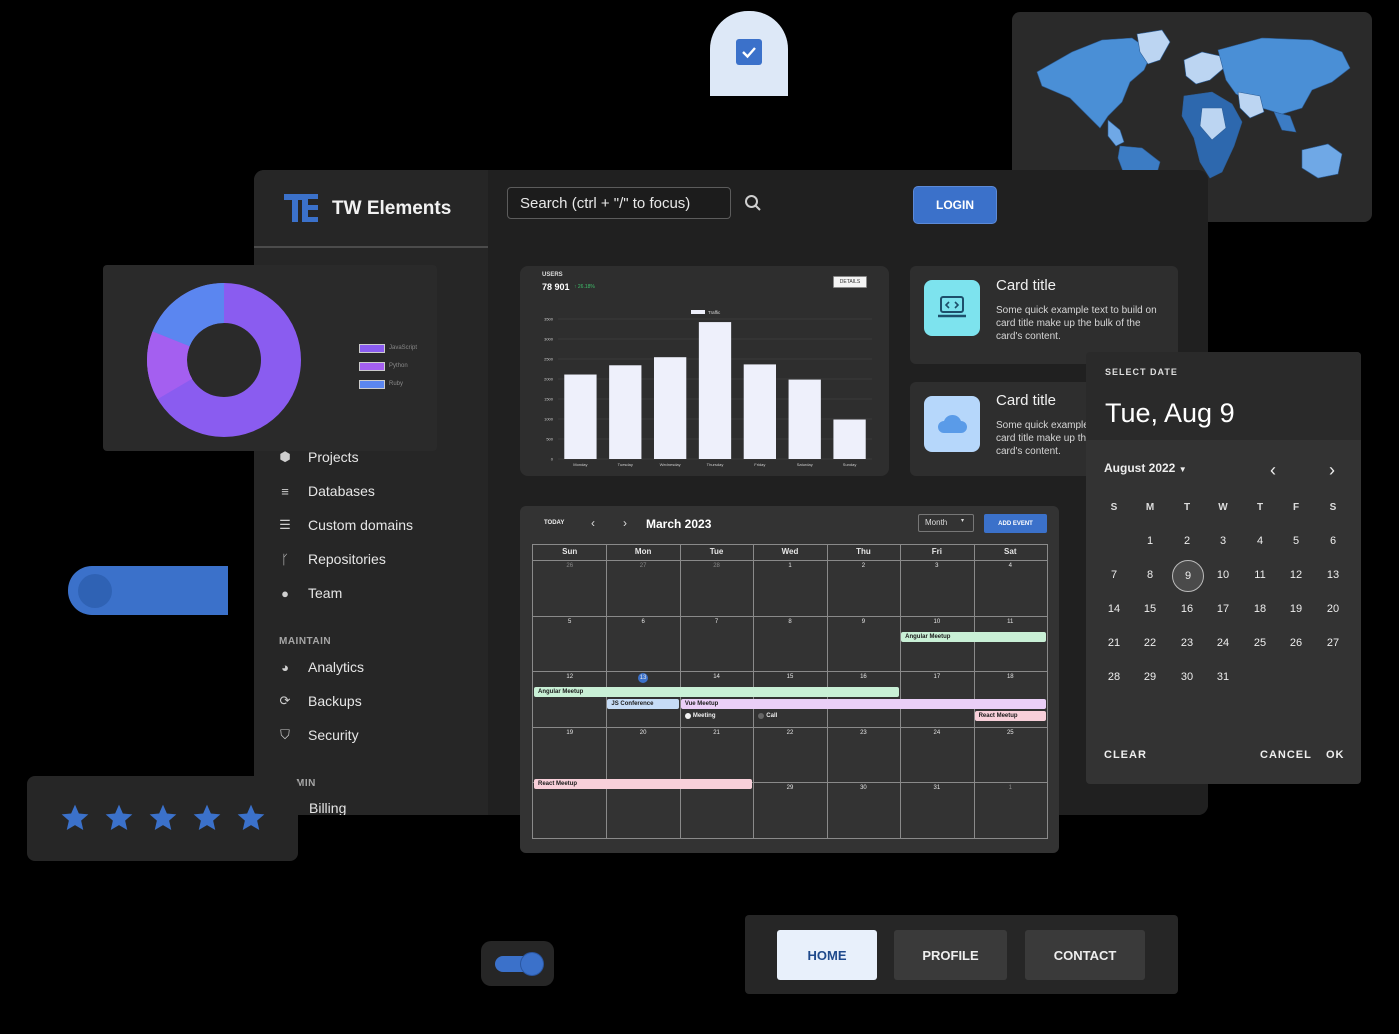 The image size is (1399, 1034). What do you see at coordinates (1260, 541) in the screenshot?
I see `datepicker-day: 4` at bounding box center [1260, 541].